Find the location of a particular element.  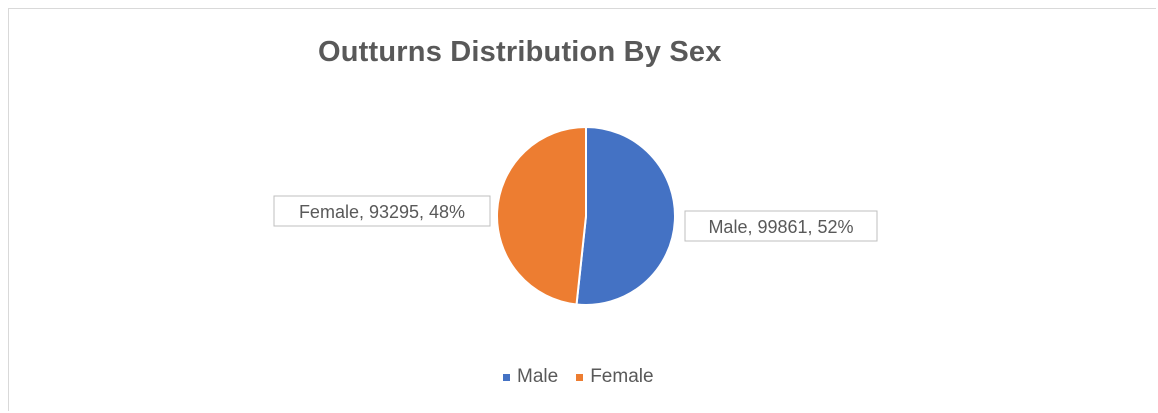

chart-title: Outturns Distribution By Sex is located at coordinates (520, 52).